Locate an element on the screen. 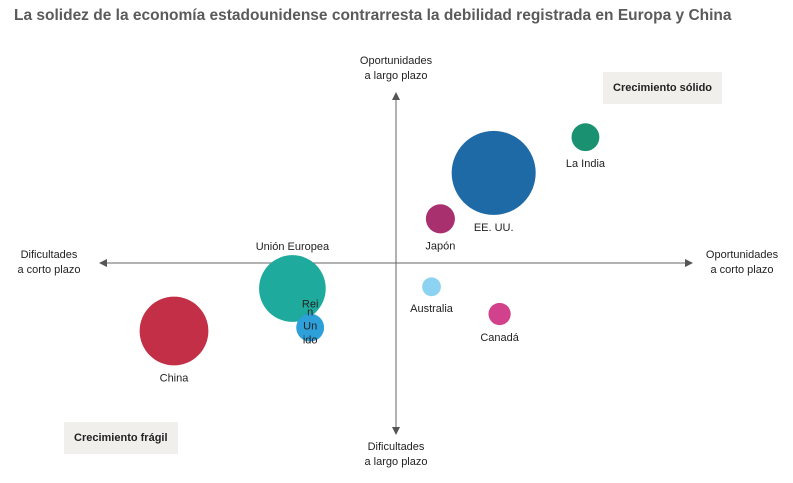  bubble-label-ee-uu: EE. UU. is located at coordinates (494, 228).